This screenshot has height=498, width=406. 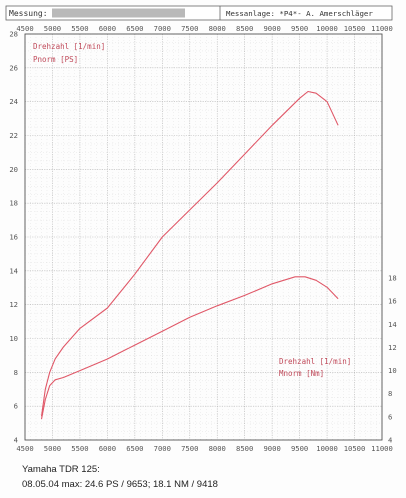 What do you see at coordinates (392, 301) in the screenshot?
I see `y-right-tick-label: 16` at bounding box center [392, 301].